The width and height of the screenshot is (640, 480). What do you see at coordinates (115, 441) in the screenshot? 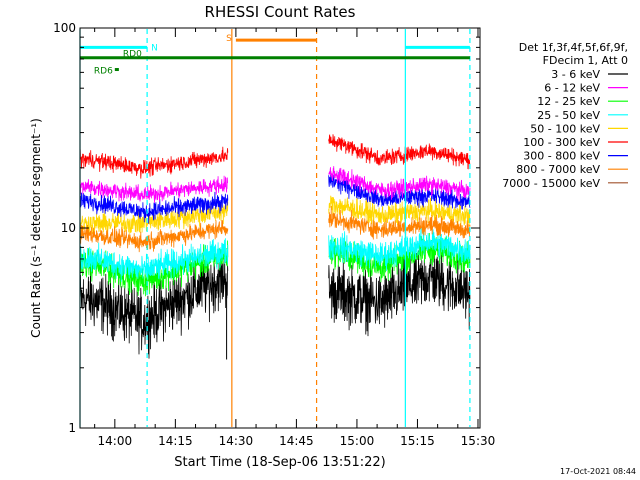
I see `x-tick-label: 14:00` at bounding box center [115, 441].